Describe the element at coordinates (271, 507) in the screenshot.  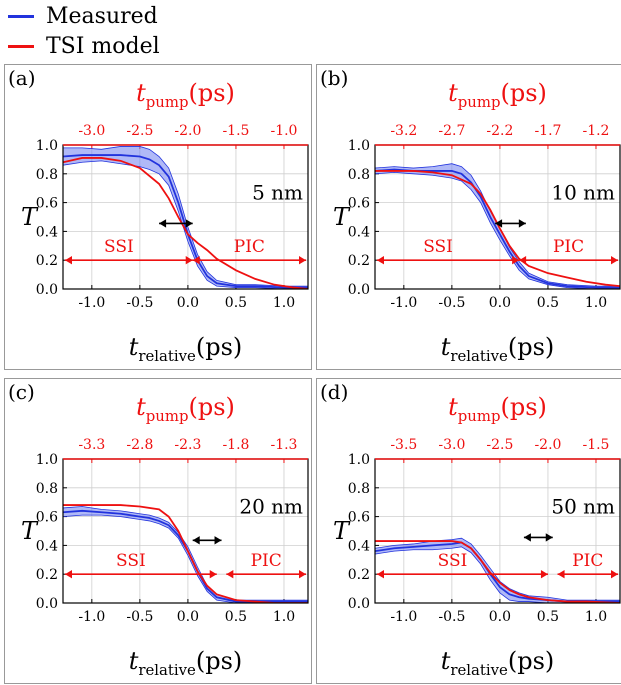
I see `thickness-label: 20 nm` at that location.